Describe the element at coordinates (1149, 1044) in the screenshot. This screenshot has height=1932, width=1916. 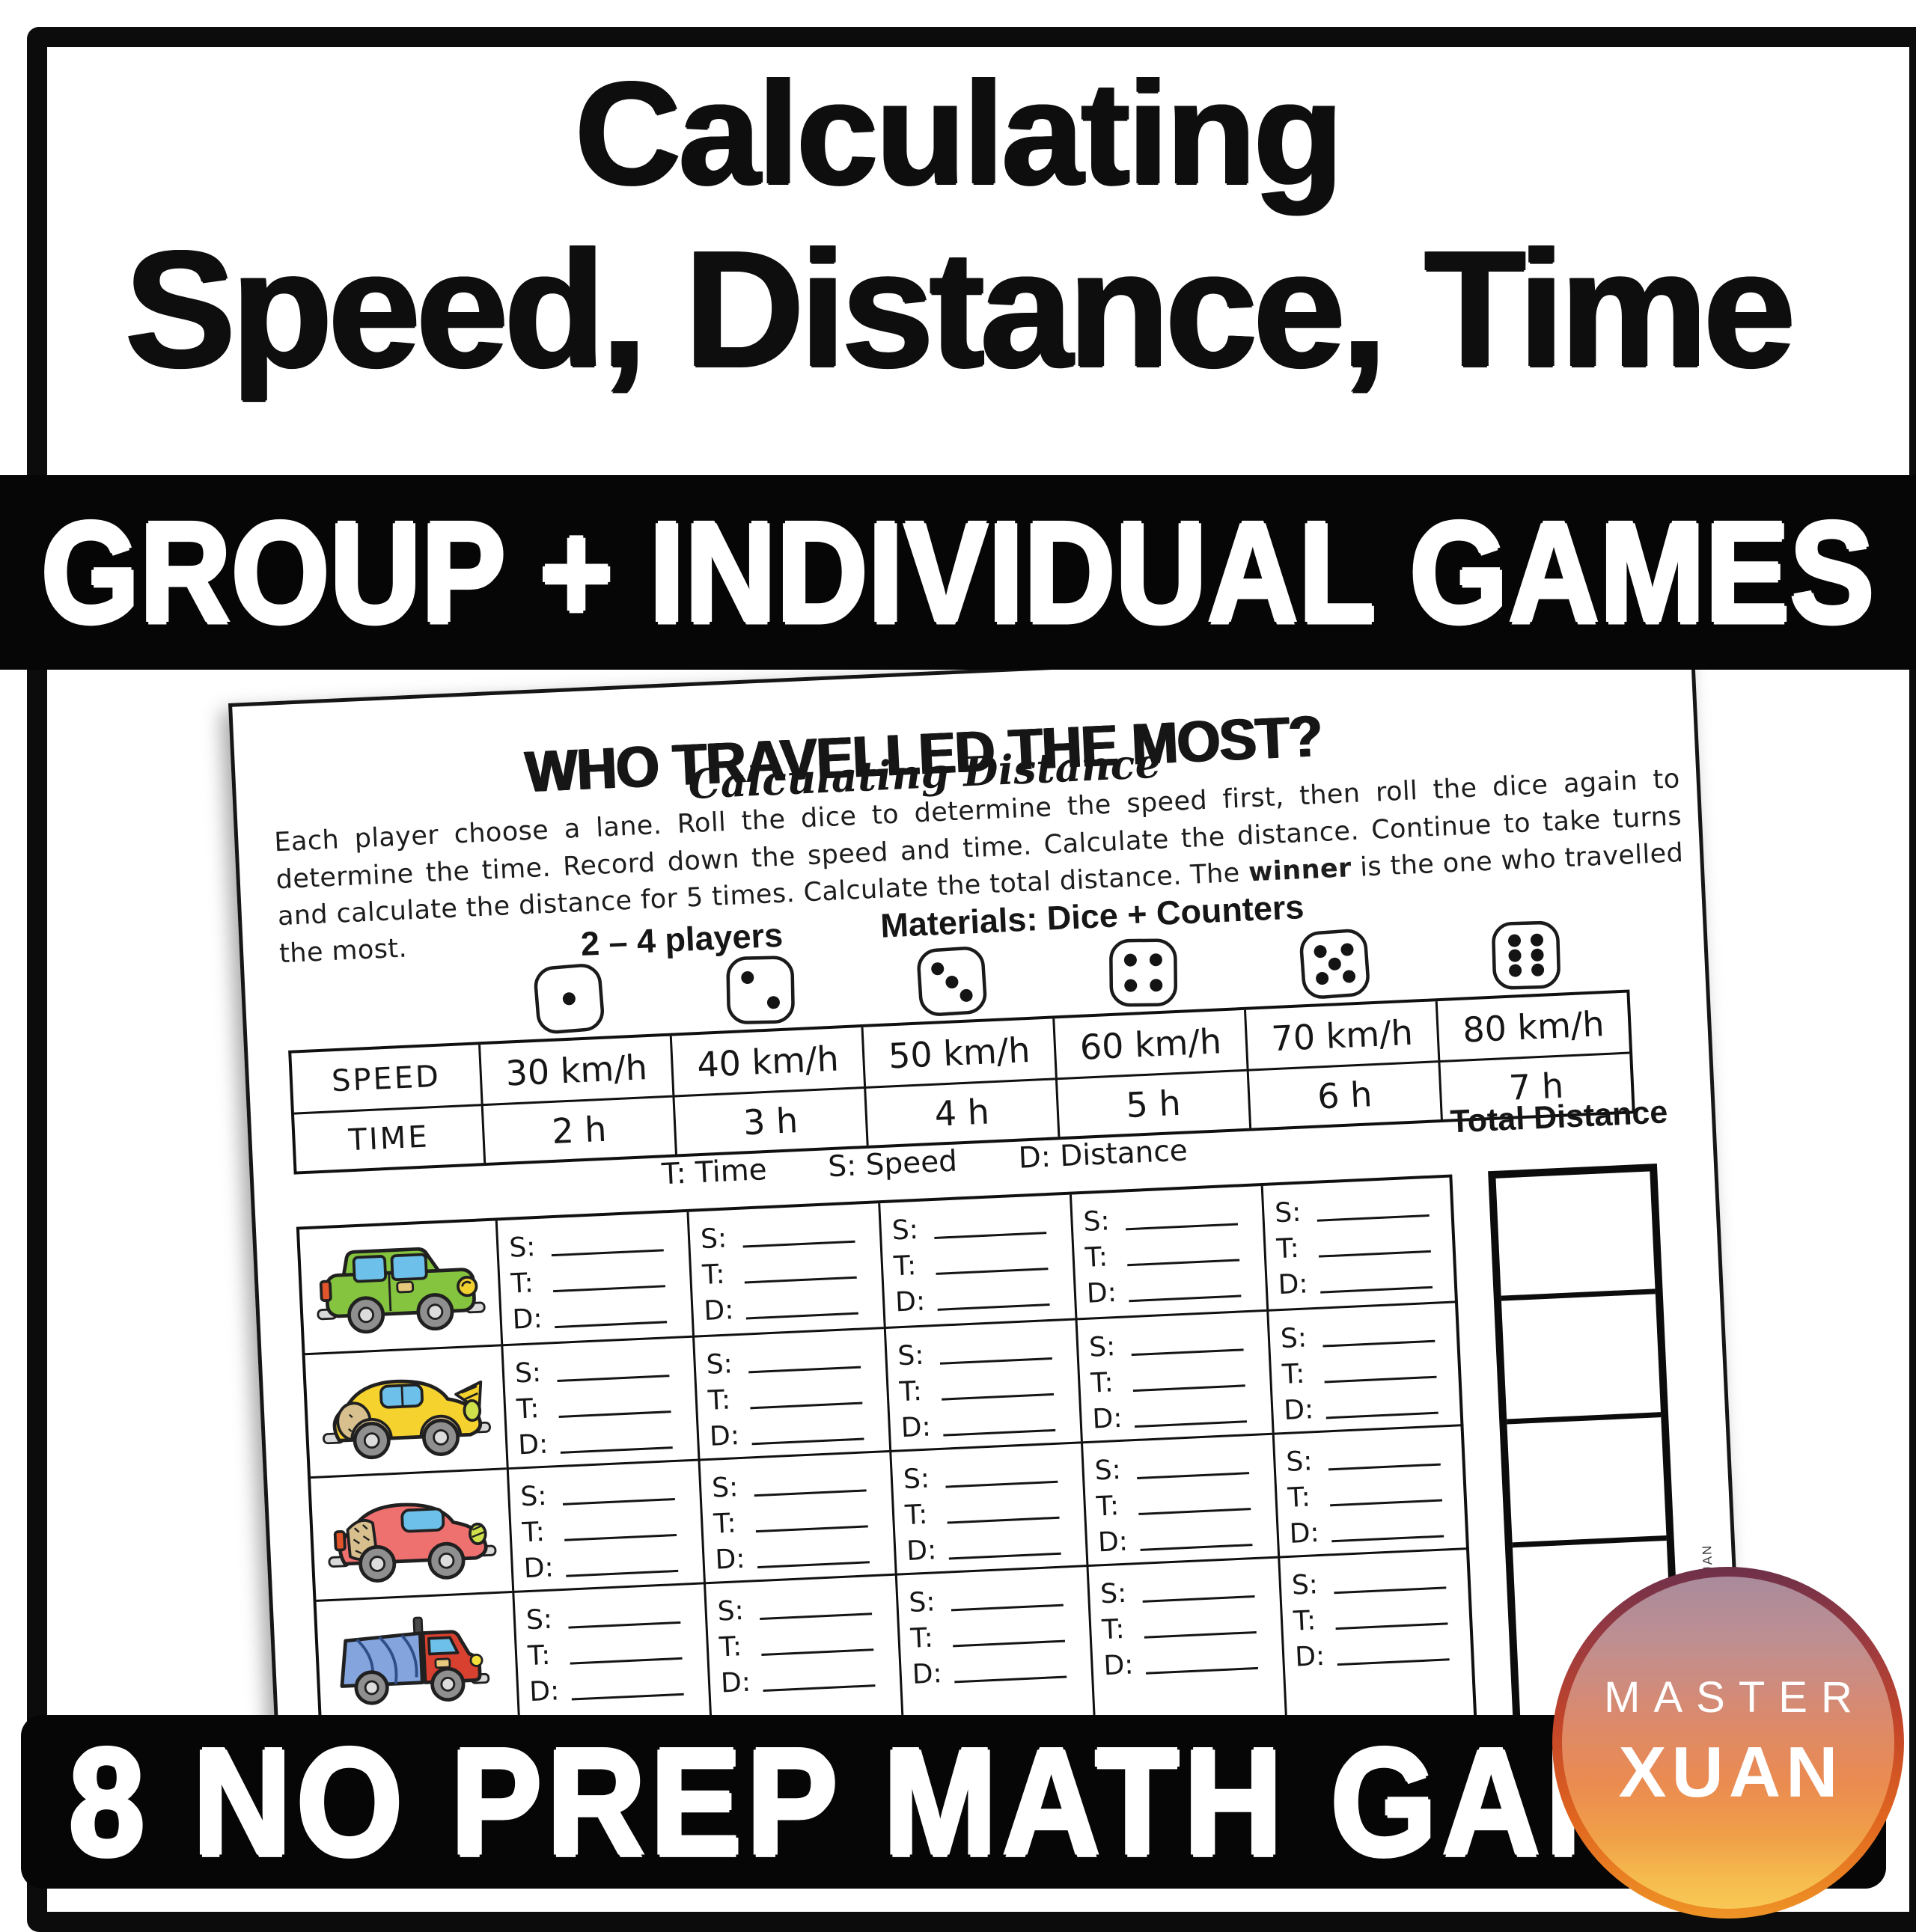
I see `speed-value-cell: 60 km/h` at that location.